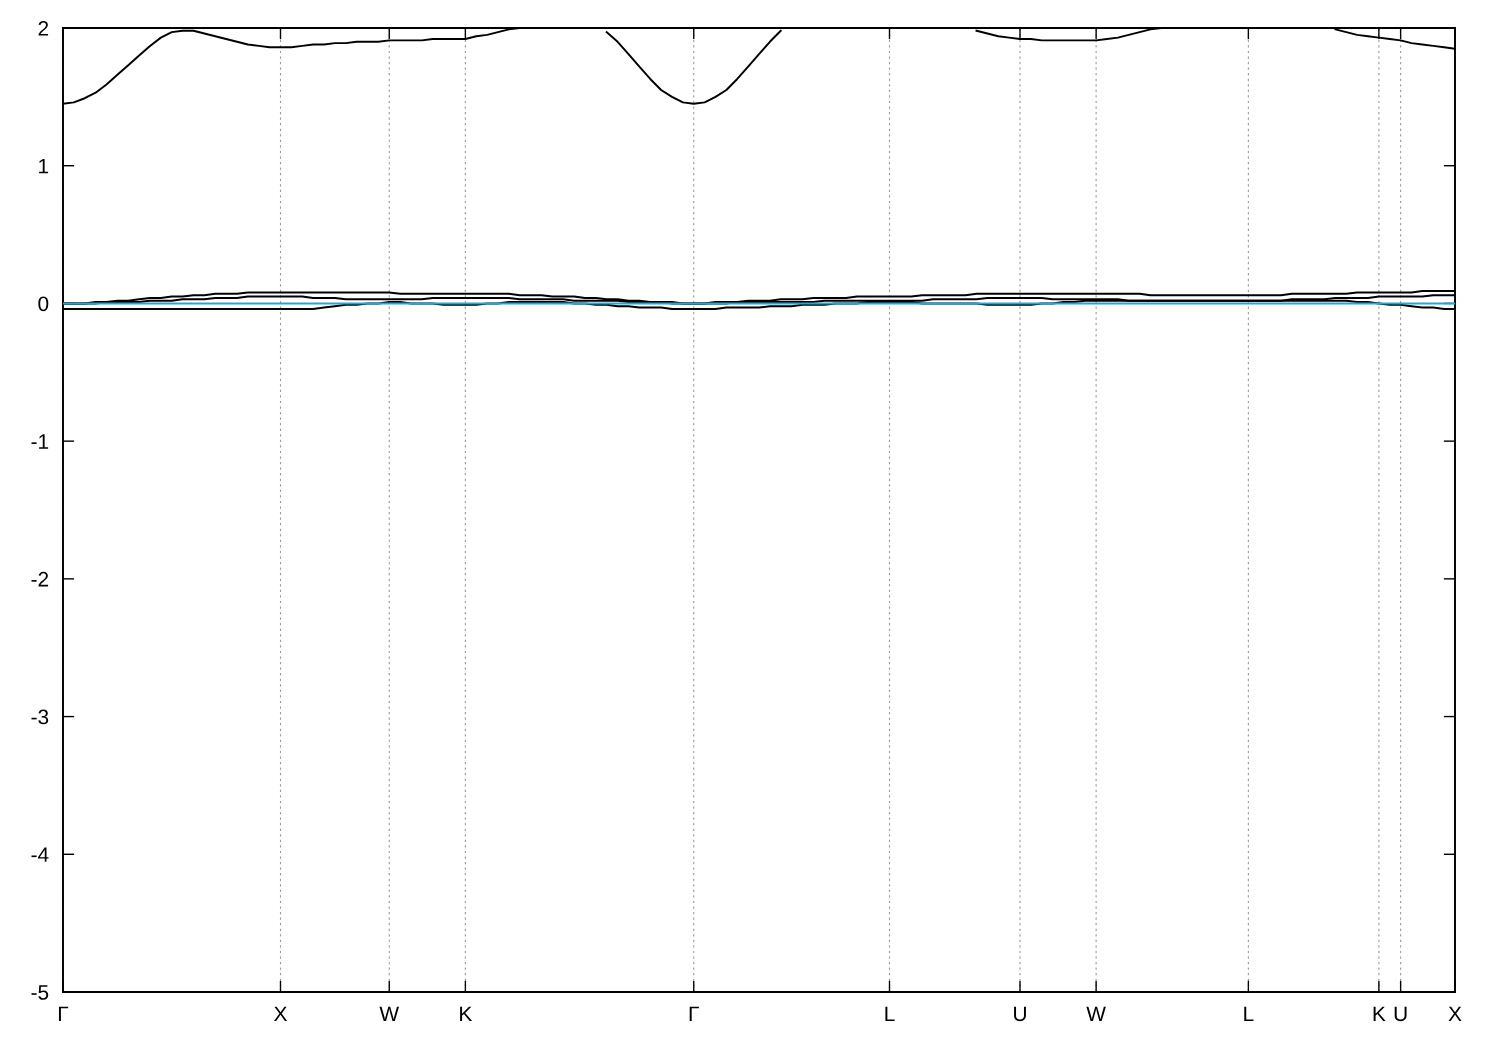 This screenshot has height=1050, width=1500. I want to click on y-tick-label: -3, so click(40, 717).